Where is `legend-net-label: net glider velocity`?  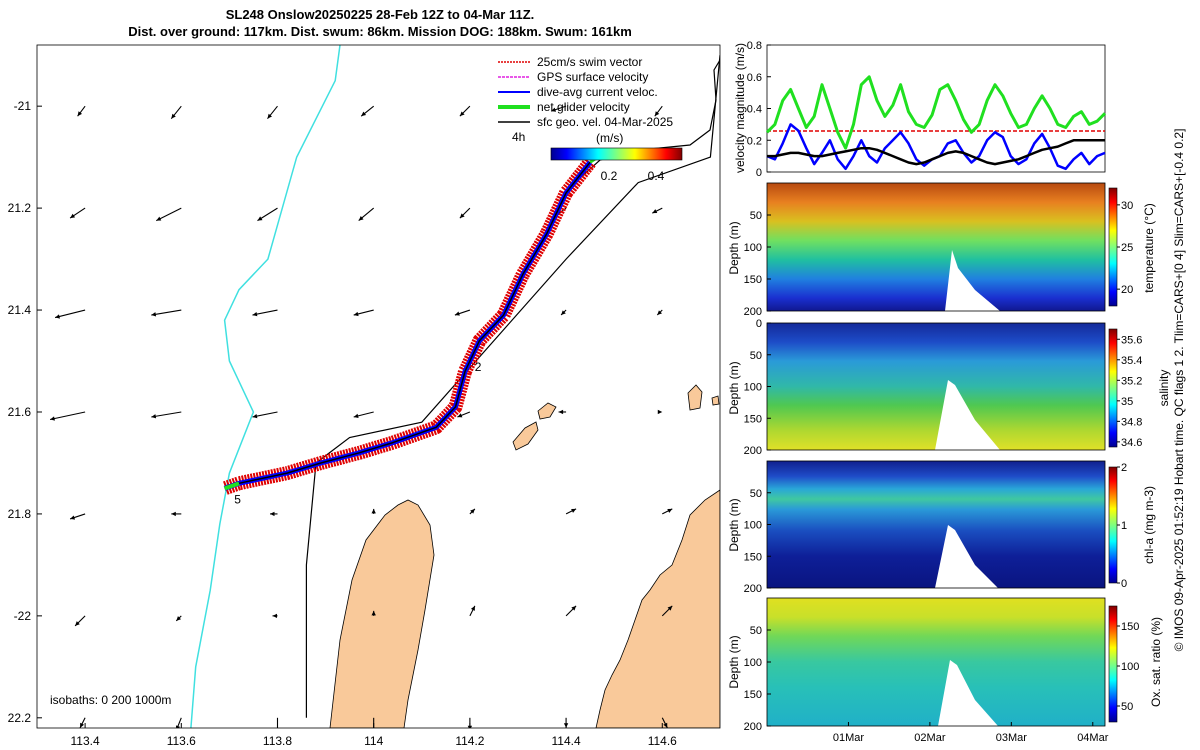
legend-net-label: net glider velocity is located at coordinates (583, 107).